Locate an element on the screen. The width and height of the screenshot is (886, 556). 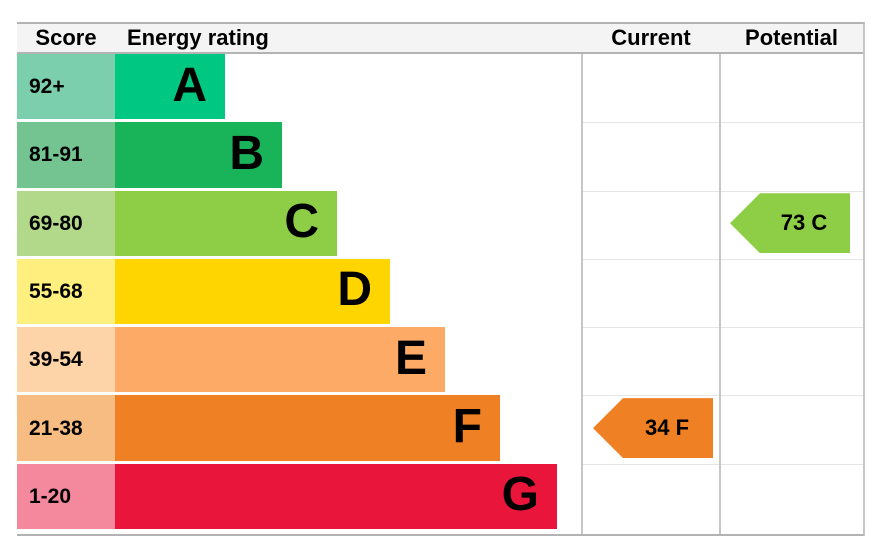
band-score-range: 21-38 is located at coordinates (66, 428).